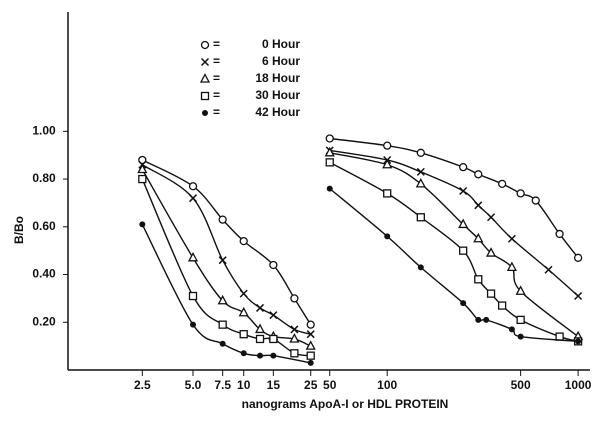  What do you see at coordinates (277, 78) in the screenshot?
I see `legend-label: 18 Hour` at bounding box center [277, 78].